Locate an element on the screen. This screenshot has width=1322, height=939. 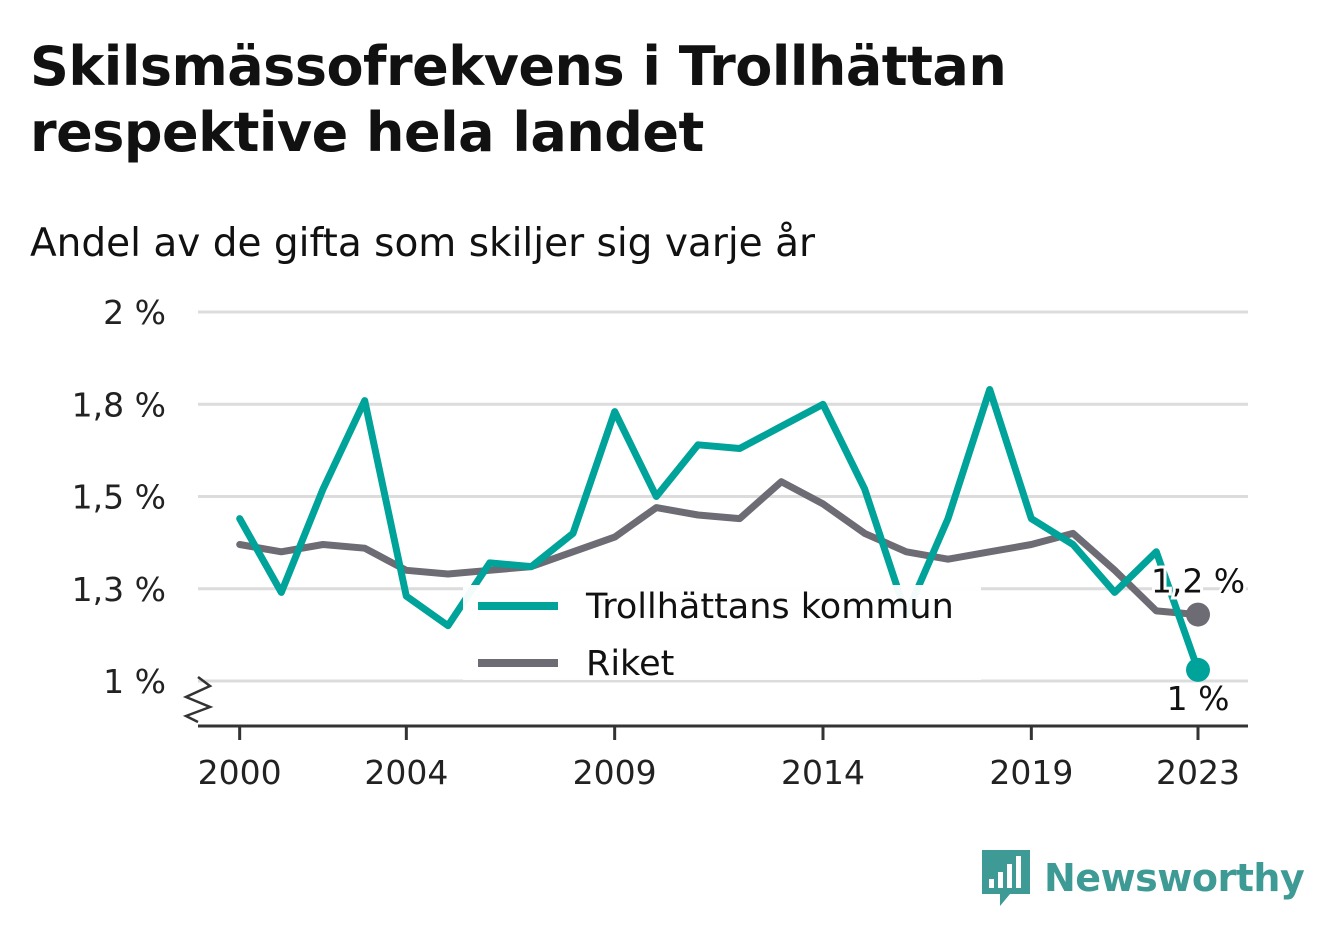
y-tick-label: 1,5 % is located at coordinates (119, 497).